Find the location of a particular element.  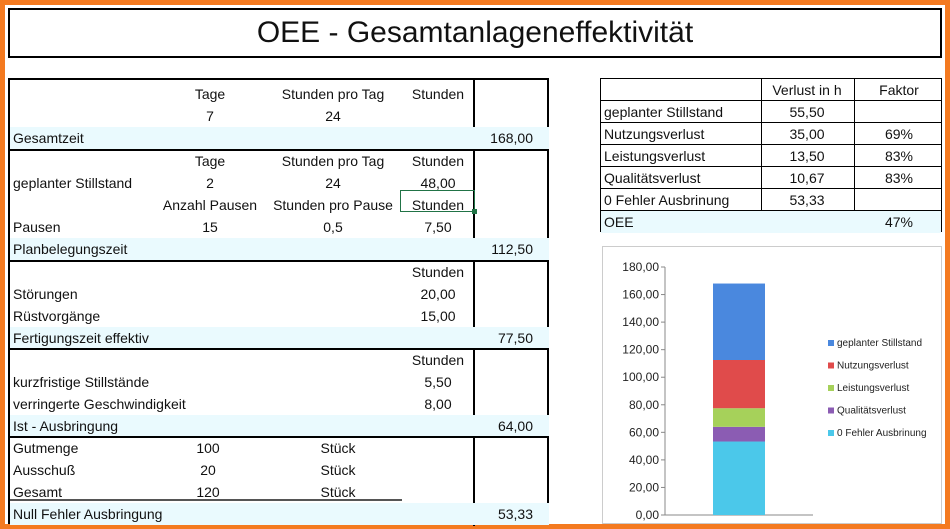

summary-value: 77,50 is located at coordinates (515, 338).